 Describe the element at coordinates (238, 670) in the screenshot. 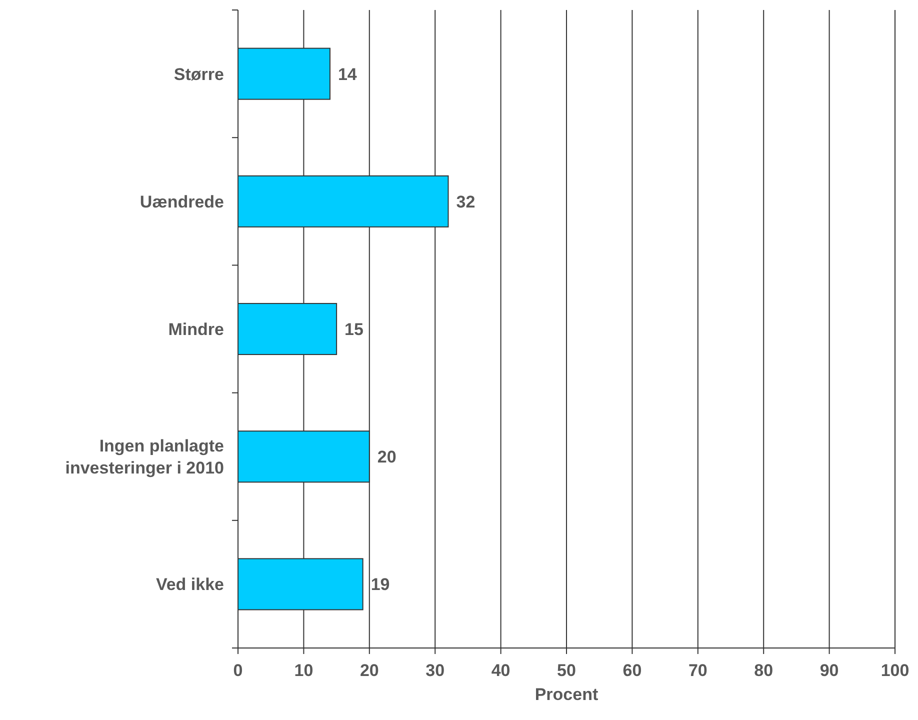

I see `x-tick-label: 0` at that location.